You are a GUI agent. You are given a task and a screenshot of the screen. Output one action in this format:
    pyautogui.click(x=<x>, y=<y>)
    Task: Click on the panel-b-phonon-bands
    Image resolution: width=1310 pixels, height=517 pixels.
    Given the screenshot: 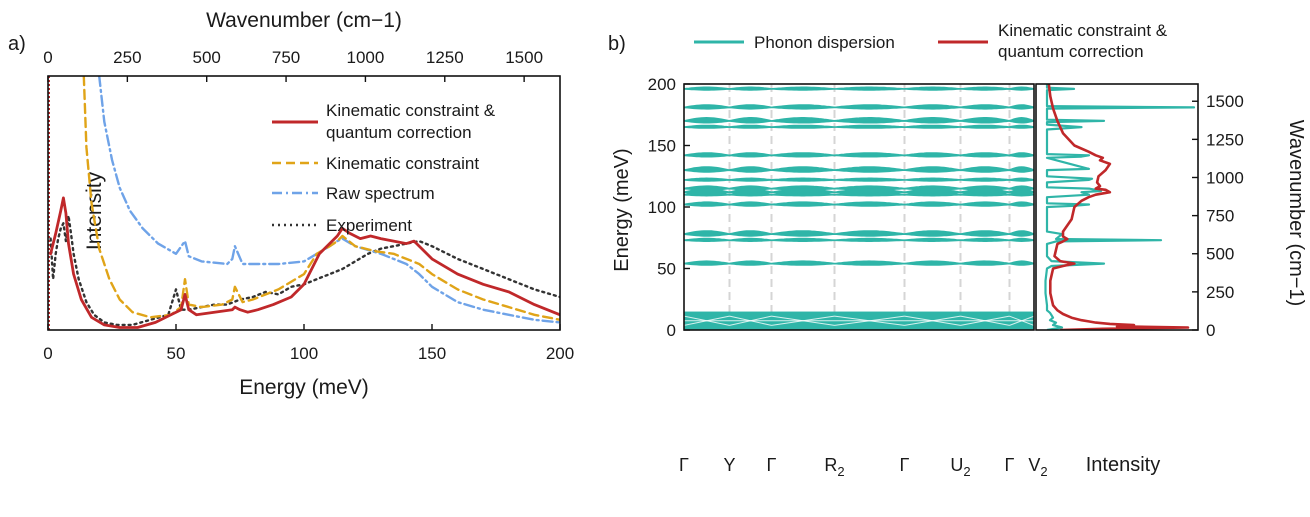 What is the action you would take?
    pyautogui.click(x=859, y=208)
    